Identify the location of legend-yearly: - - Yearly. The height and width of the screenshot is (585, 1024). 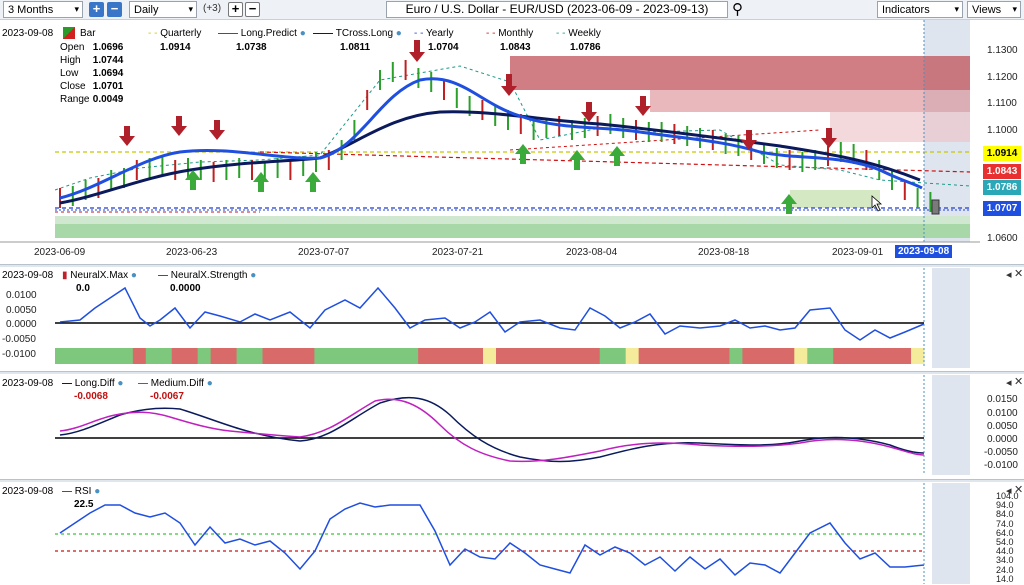
(433, 33).